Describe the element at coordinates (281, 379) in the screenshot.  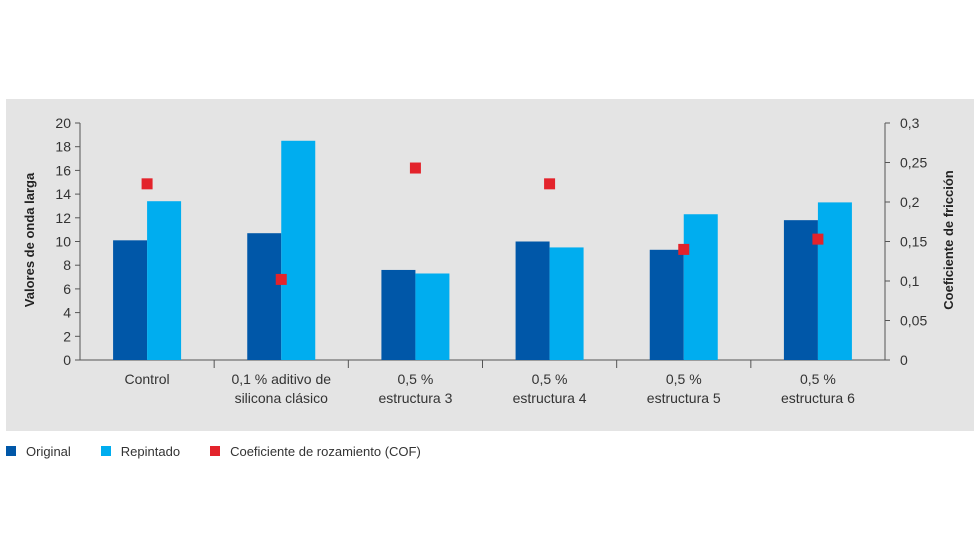
I see `x-category-label: 0,1 % aditivo de` at that location.